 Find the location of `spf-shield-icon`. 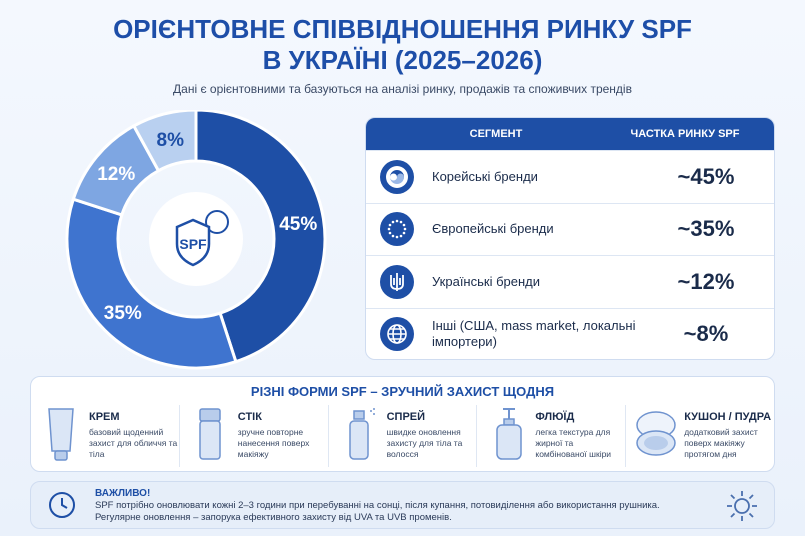

spf-shield-icon is located at coordinates (202, 238).